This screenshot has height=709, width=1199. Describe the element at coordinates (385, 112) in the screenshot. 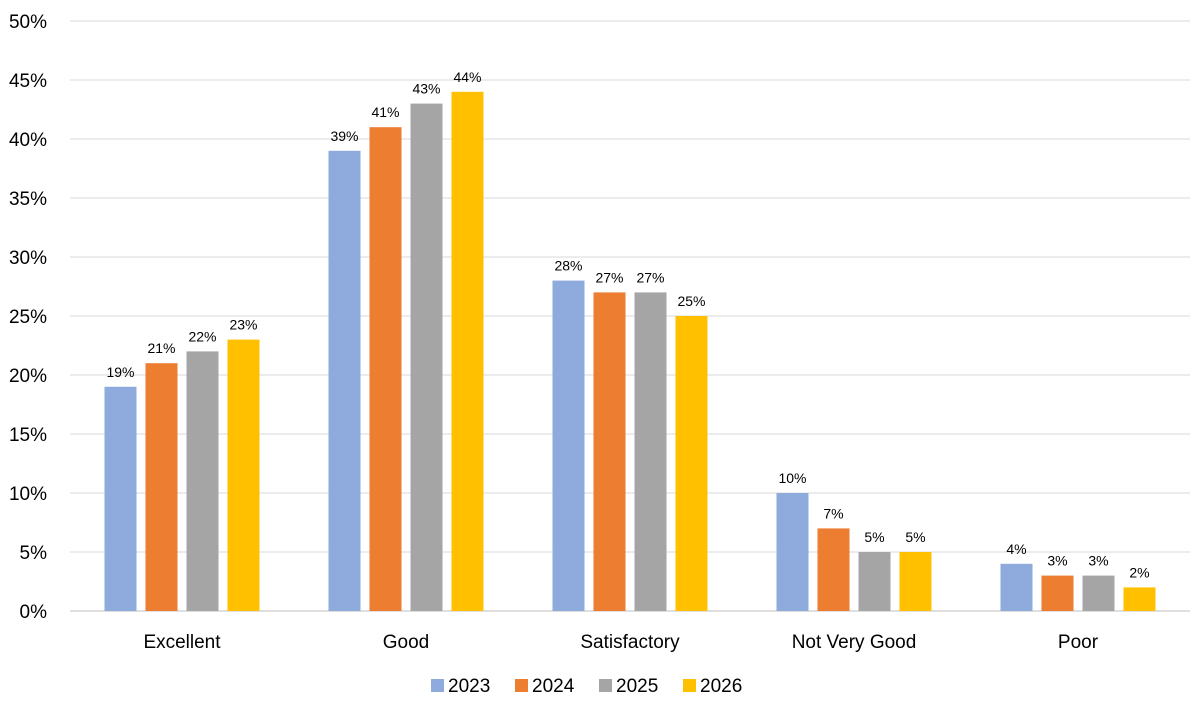

I see `data-label: 41%` at that location.